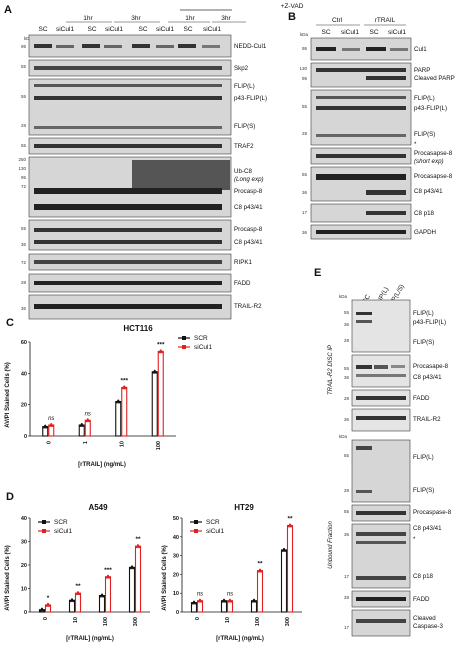  Describe the element at coordinates (102, 465) in the screenshot. I see `chart-xlabel: [rTRAIL] (ng/mL)` at that location.